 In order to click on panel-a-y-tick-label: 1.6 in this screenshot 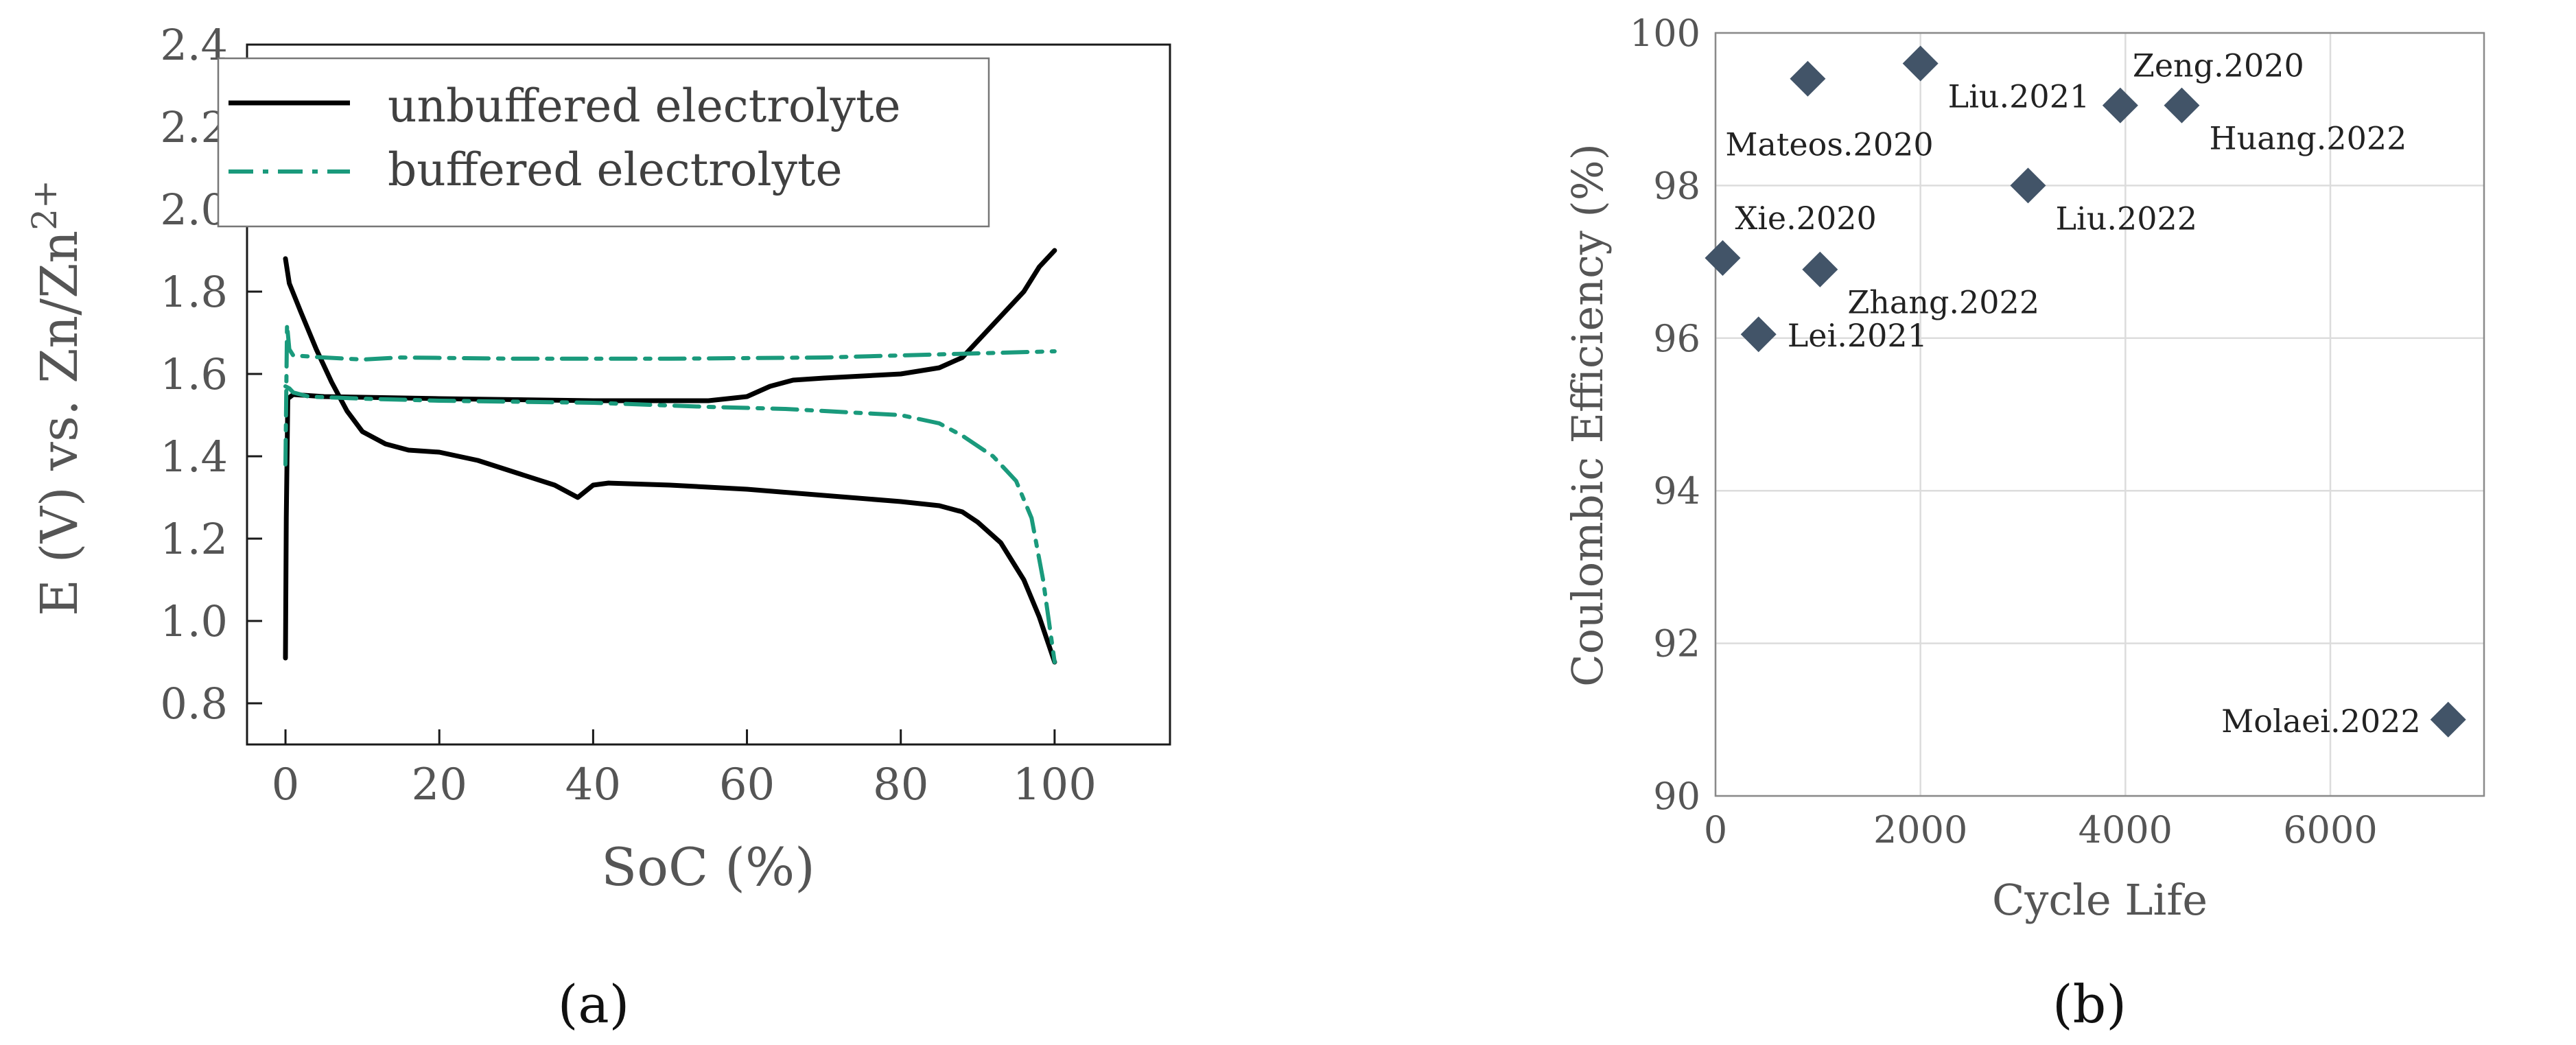, I will do `click(194, 374)`.